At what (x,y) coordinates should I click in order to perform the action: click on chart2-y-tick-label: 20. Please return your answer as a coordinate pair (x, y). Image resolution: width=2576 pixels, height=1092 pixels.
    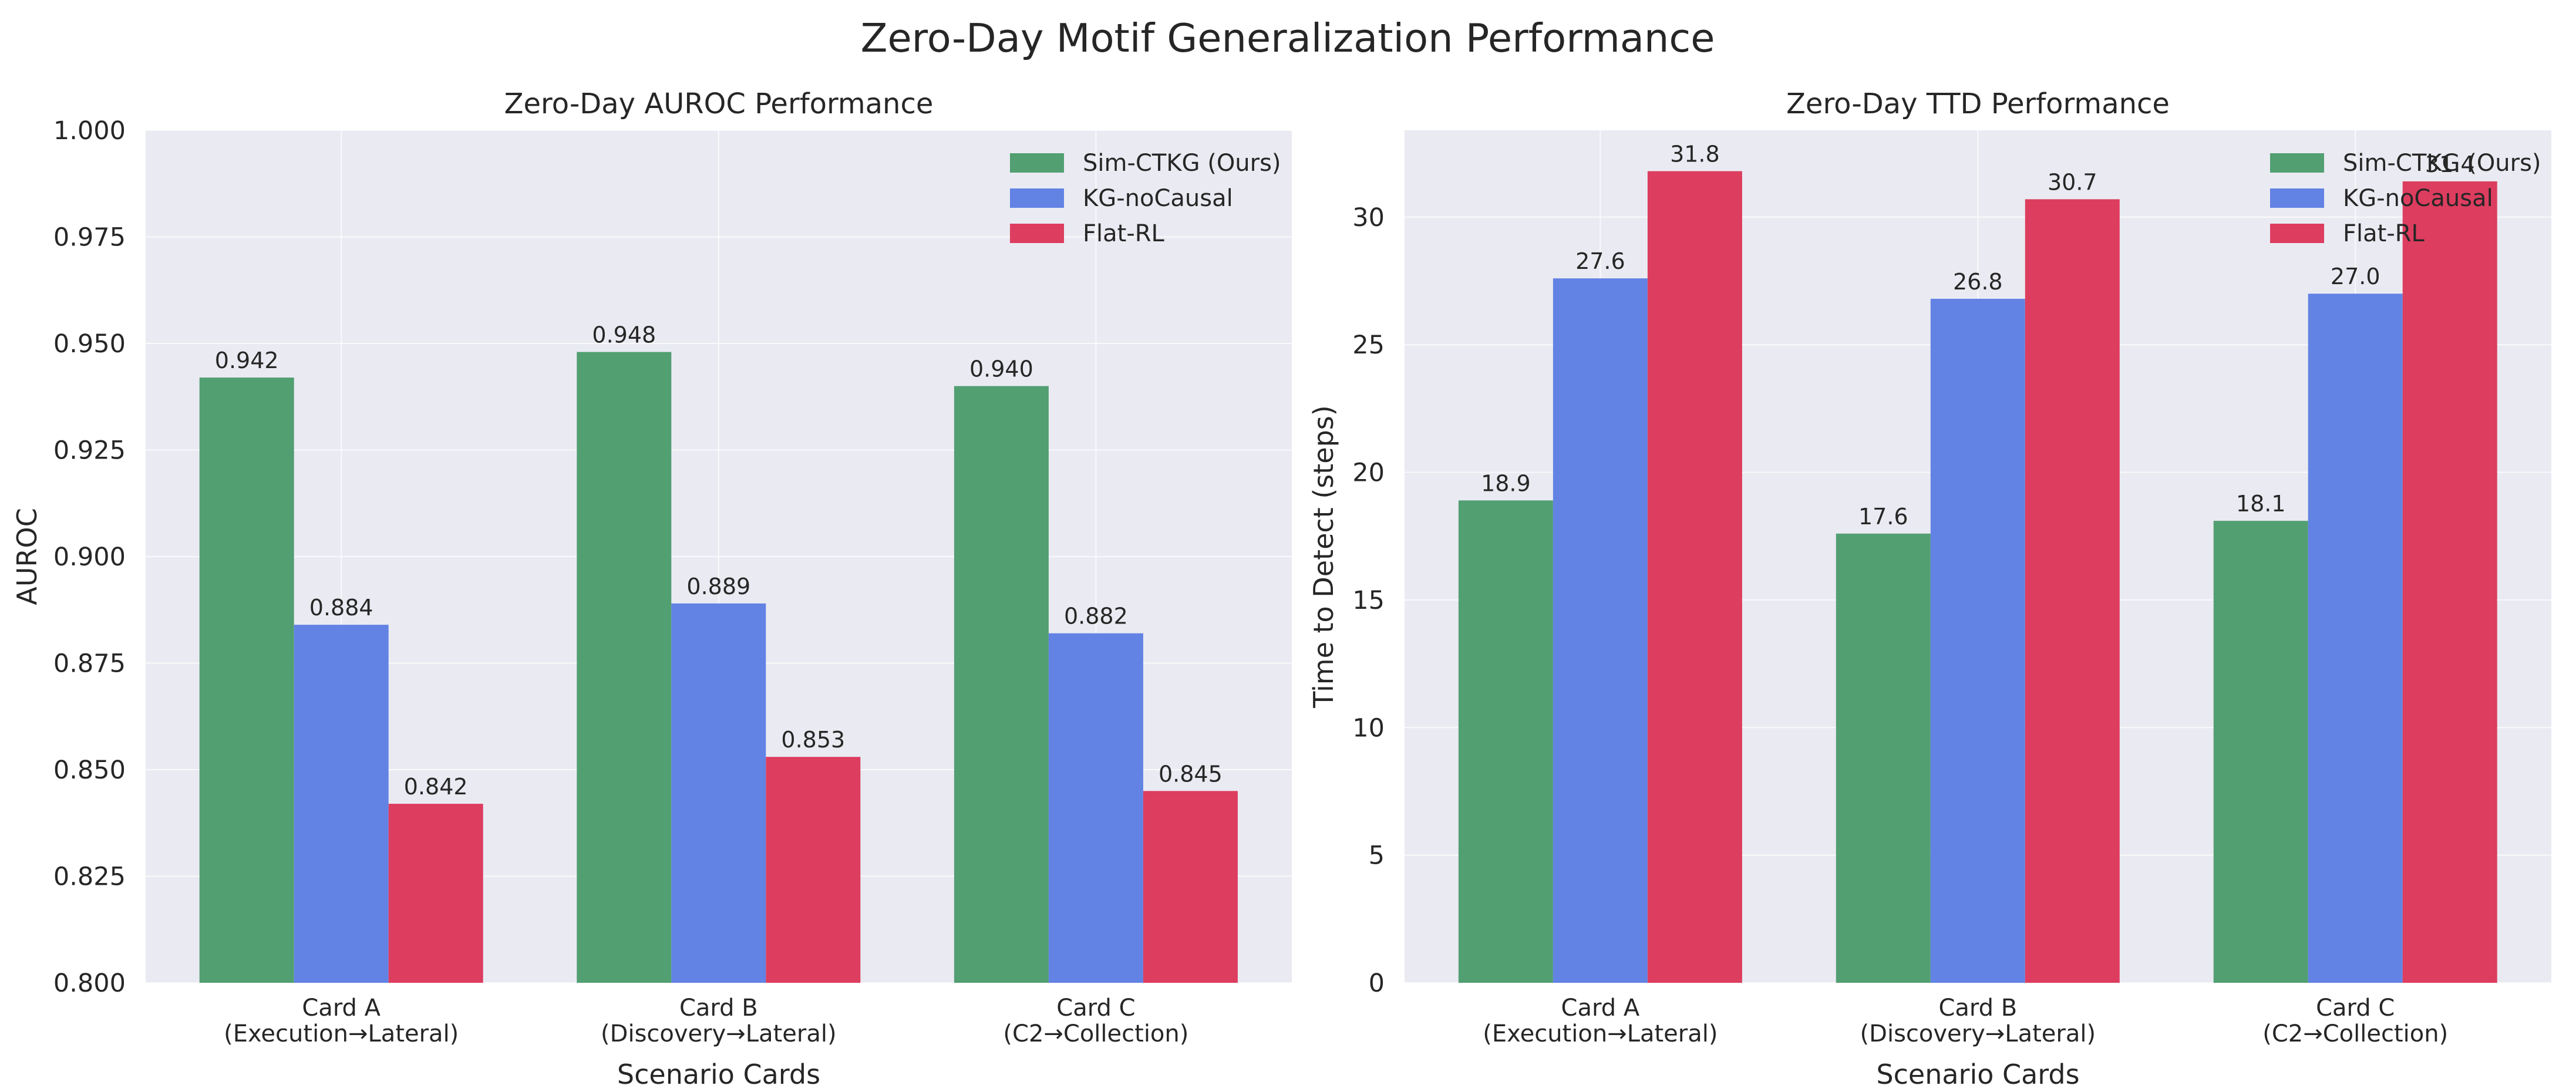
    Looking at the image, I should click on (1368, 473).